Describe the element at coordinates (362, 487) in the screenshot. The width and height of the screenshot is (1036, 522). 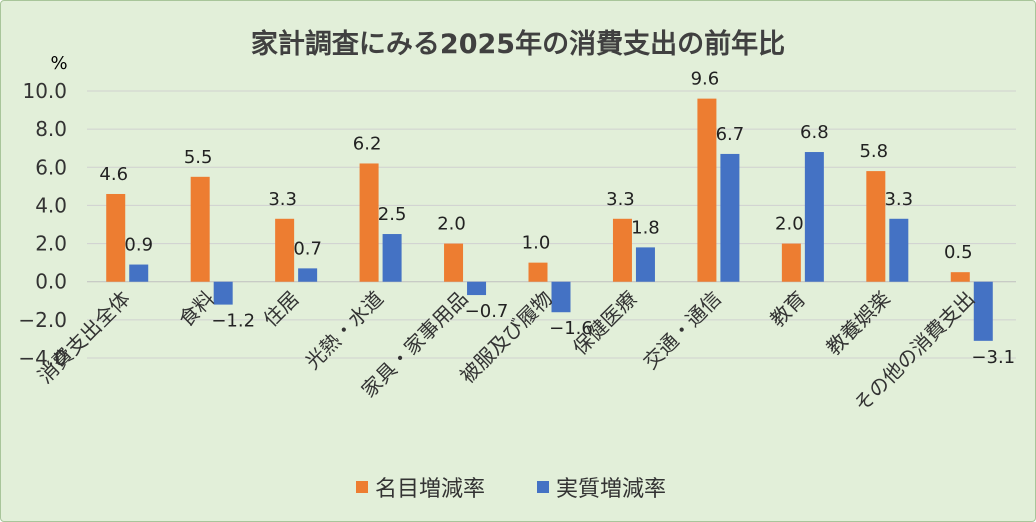
I see `legend-swatch-nominal` at that location.